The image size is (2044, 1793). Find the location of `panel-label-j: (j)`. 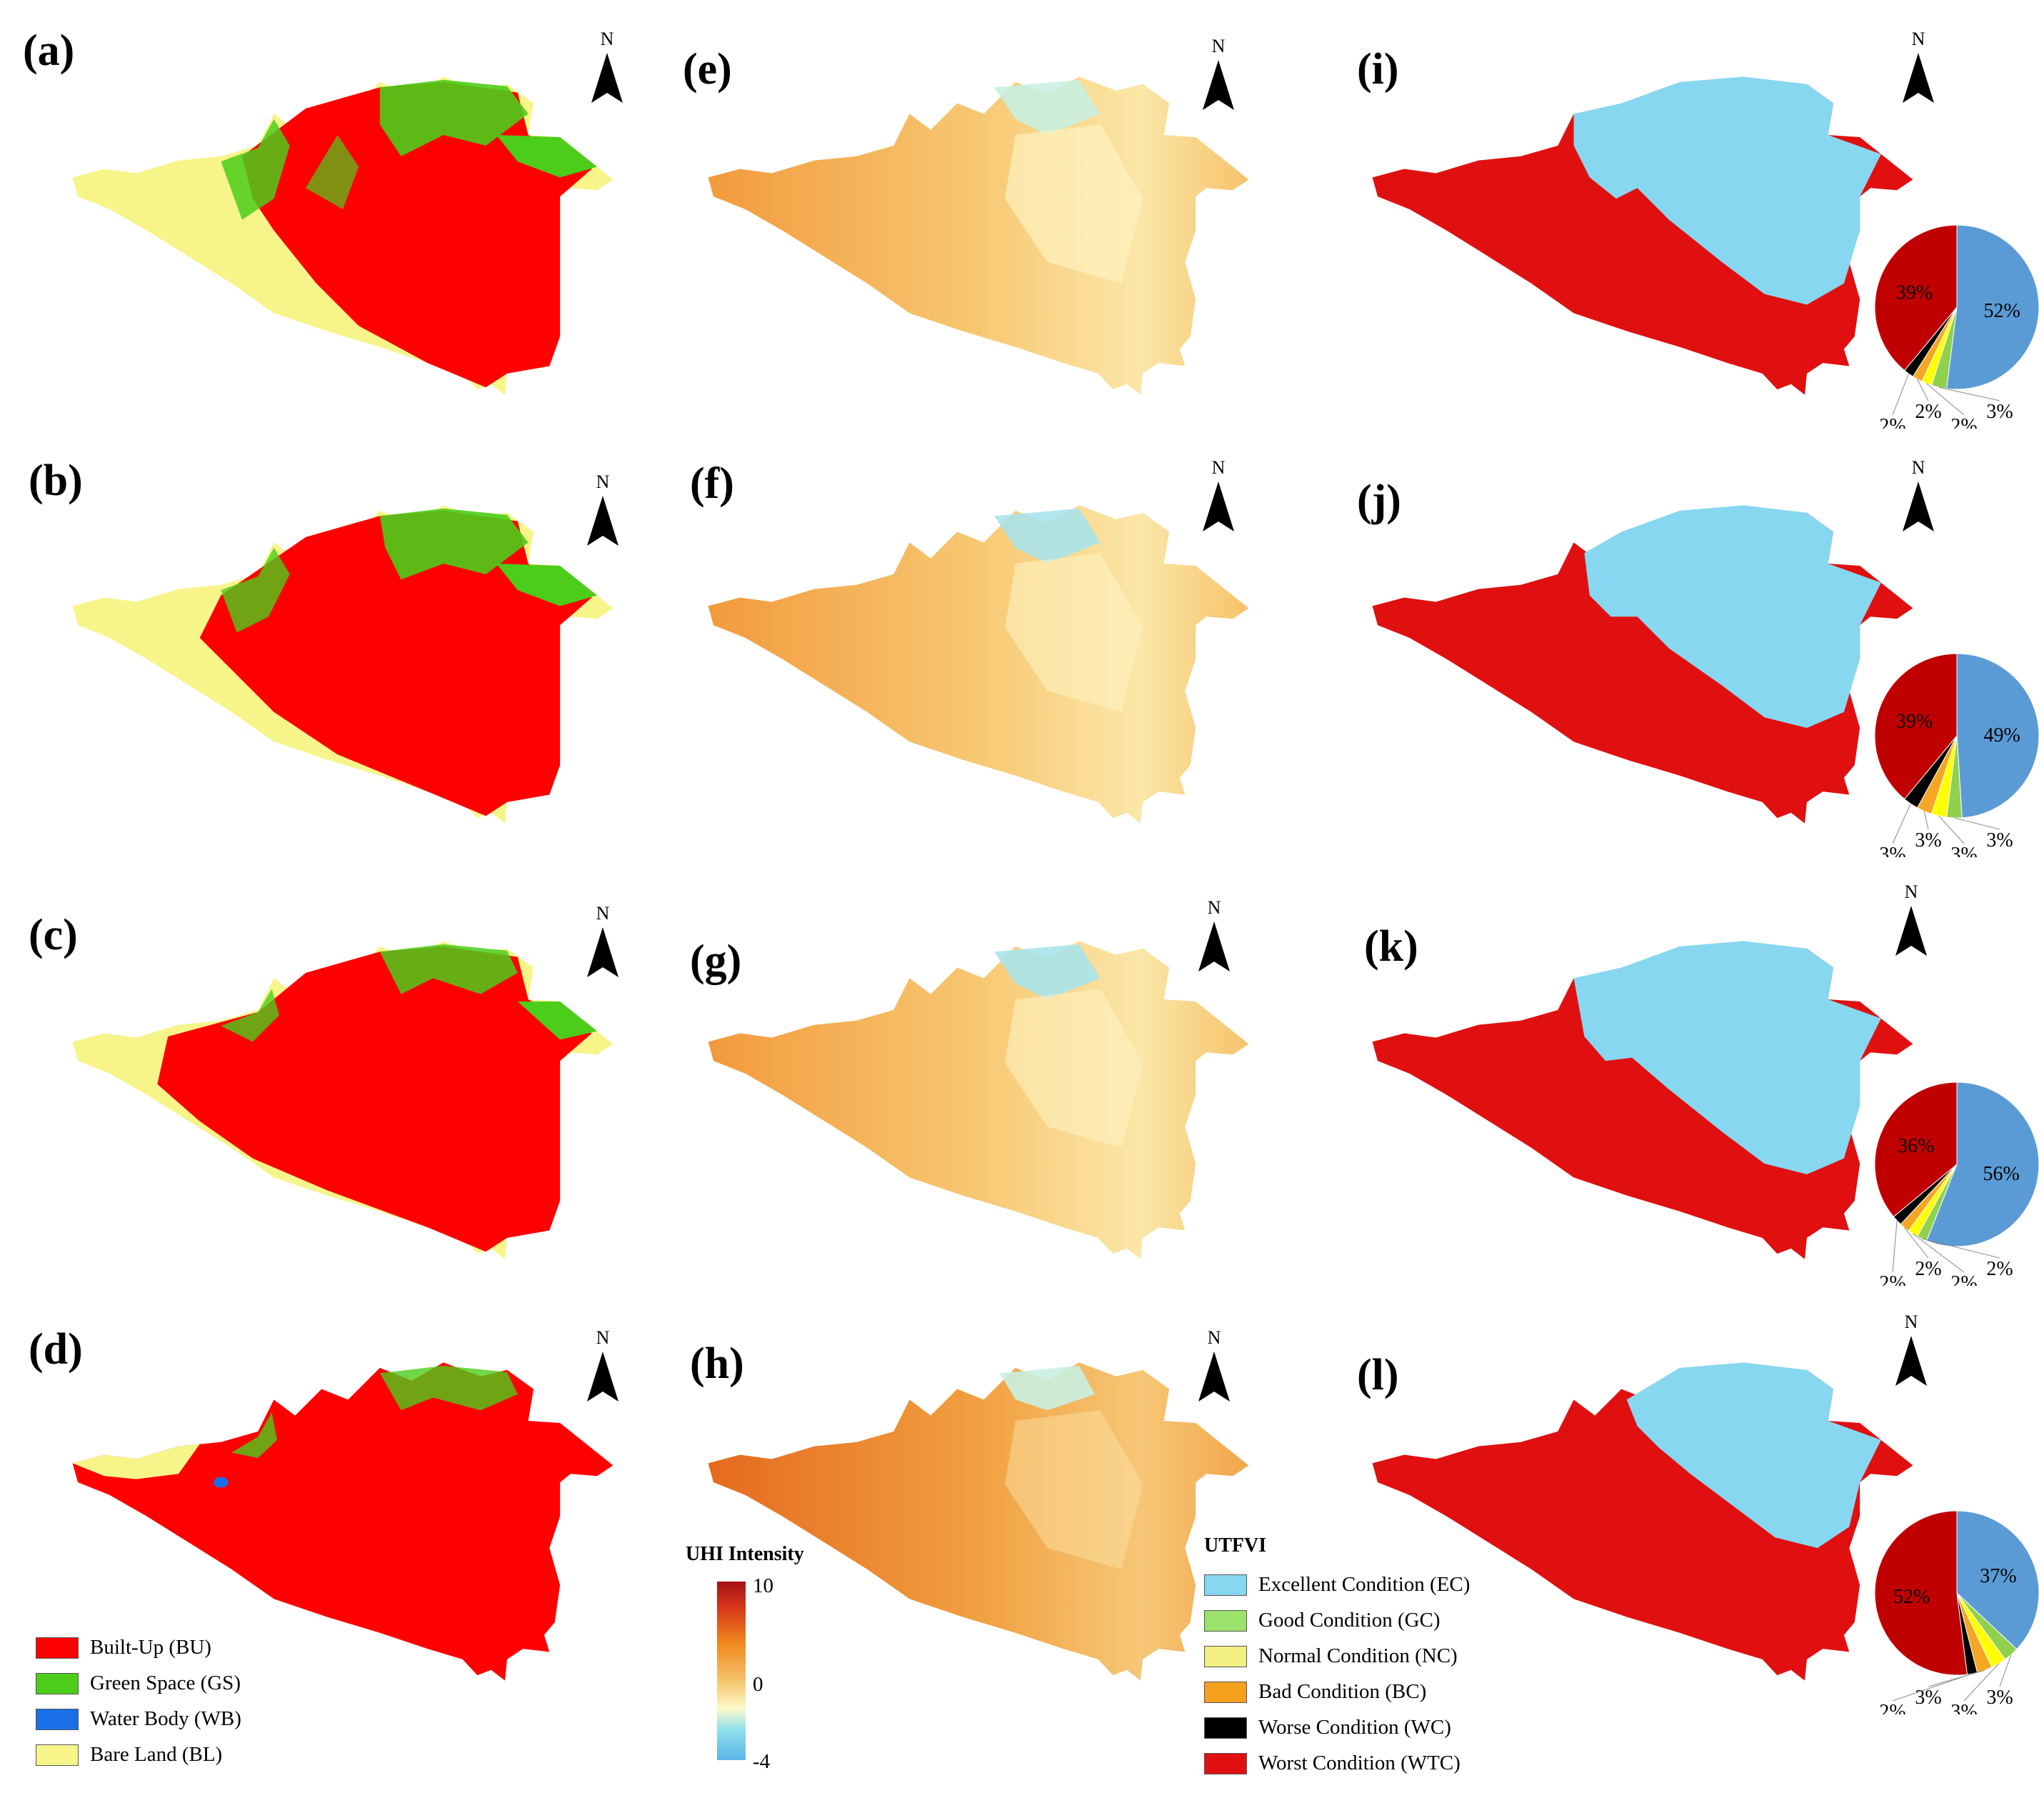

panel-label-j: (j) is located at coordinates (1379, 500).